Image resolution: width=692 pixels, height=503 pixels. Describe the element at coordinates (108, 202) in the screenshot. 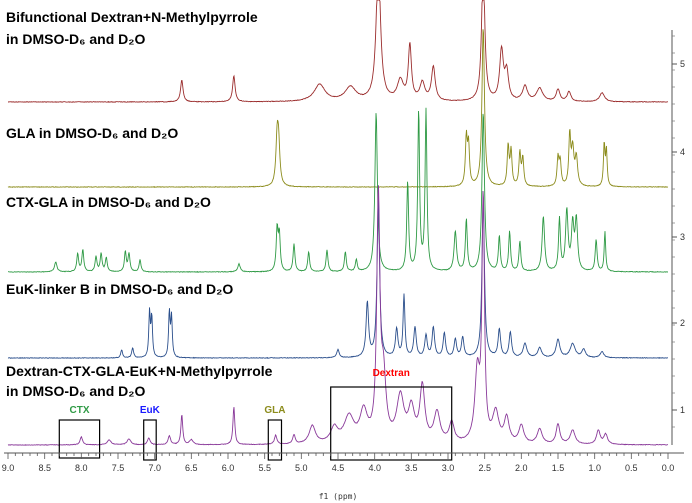

I see `series-label: CTX-GLA in DMSO-D₆ and D₂O` at that location.